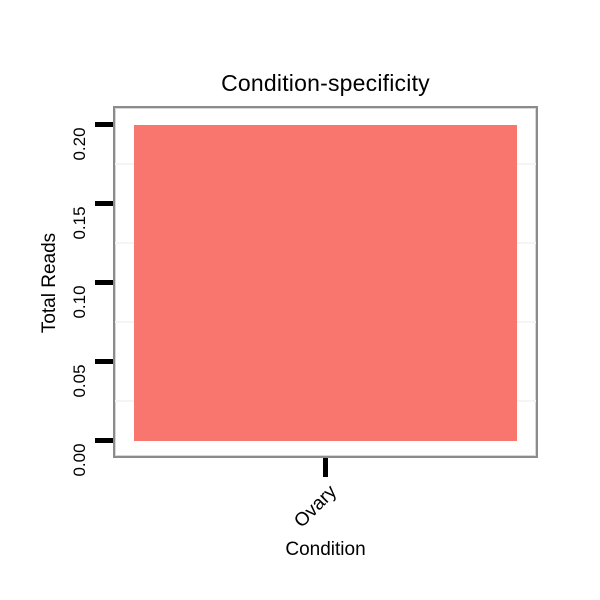  I want to click on y-tick-label: 0.15, so click(79, 223).